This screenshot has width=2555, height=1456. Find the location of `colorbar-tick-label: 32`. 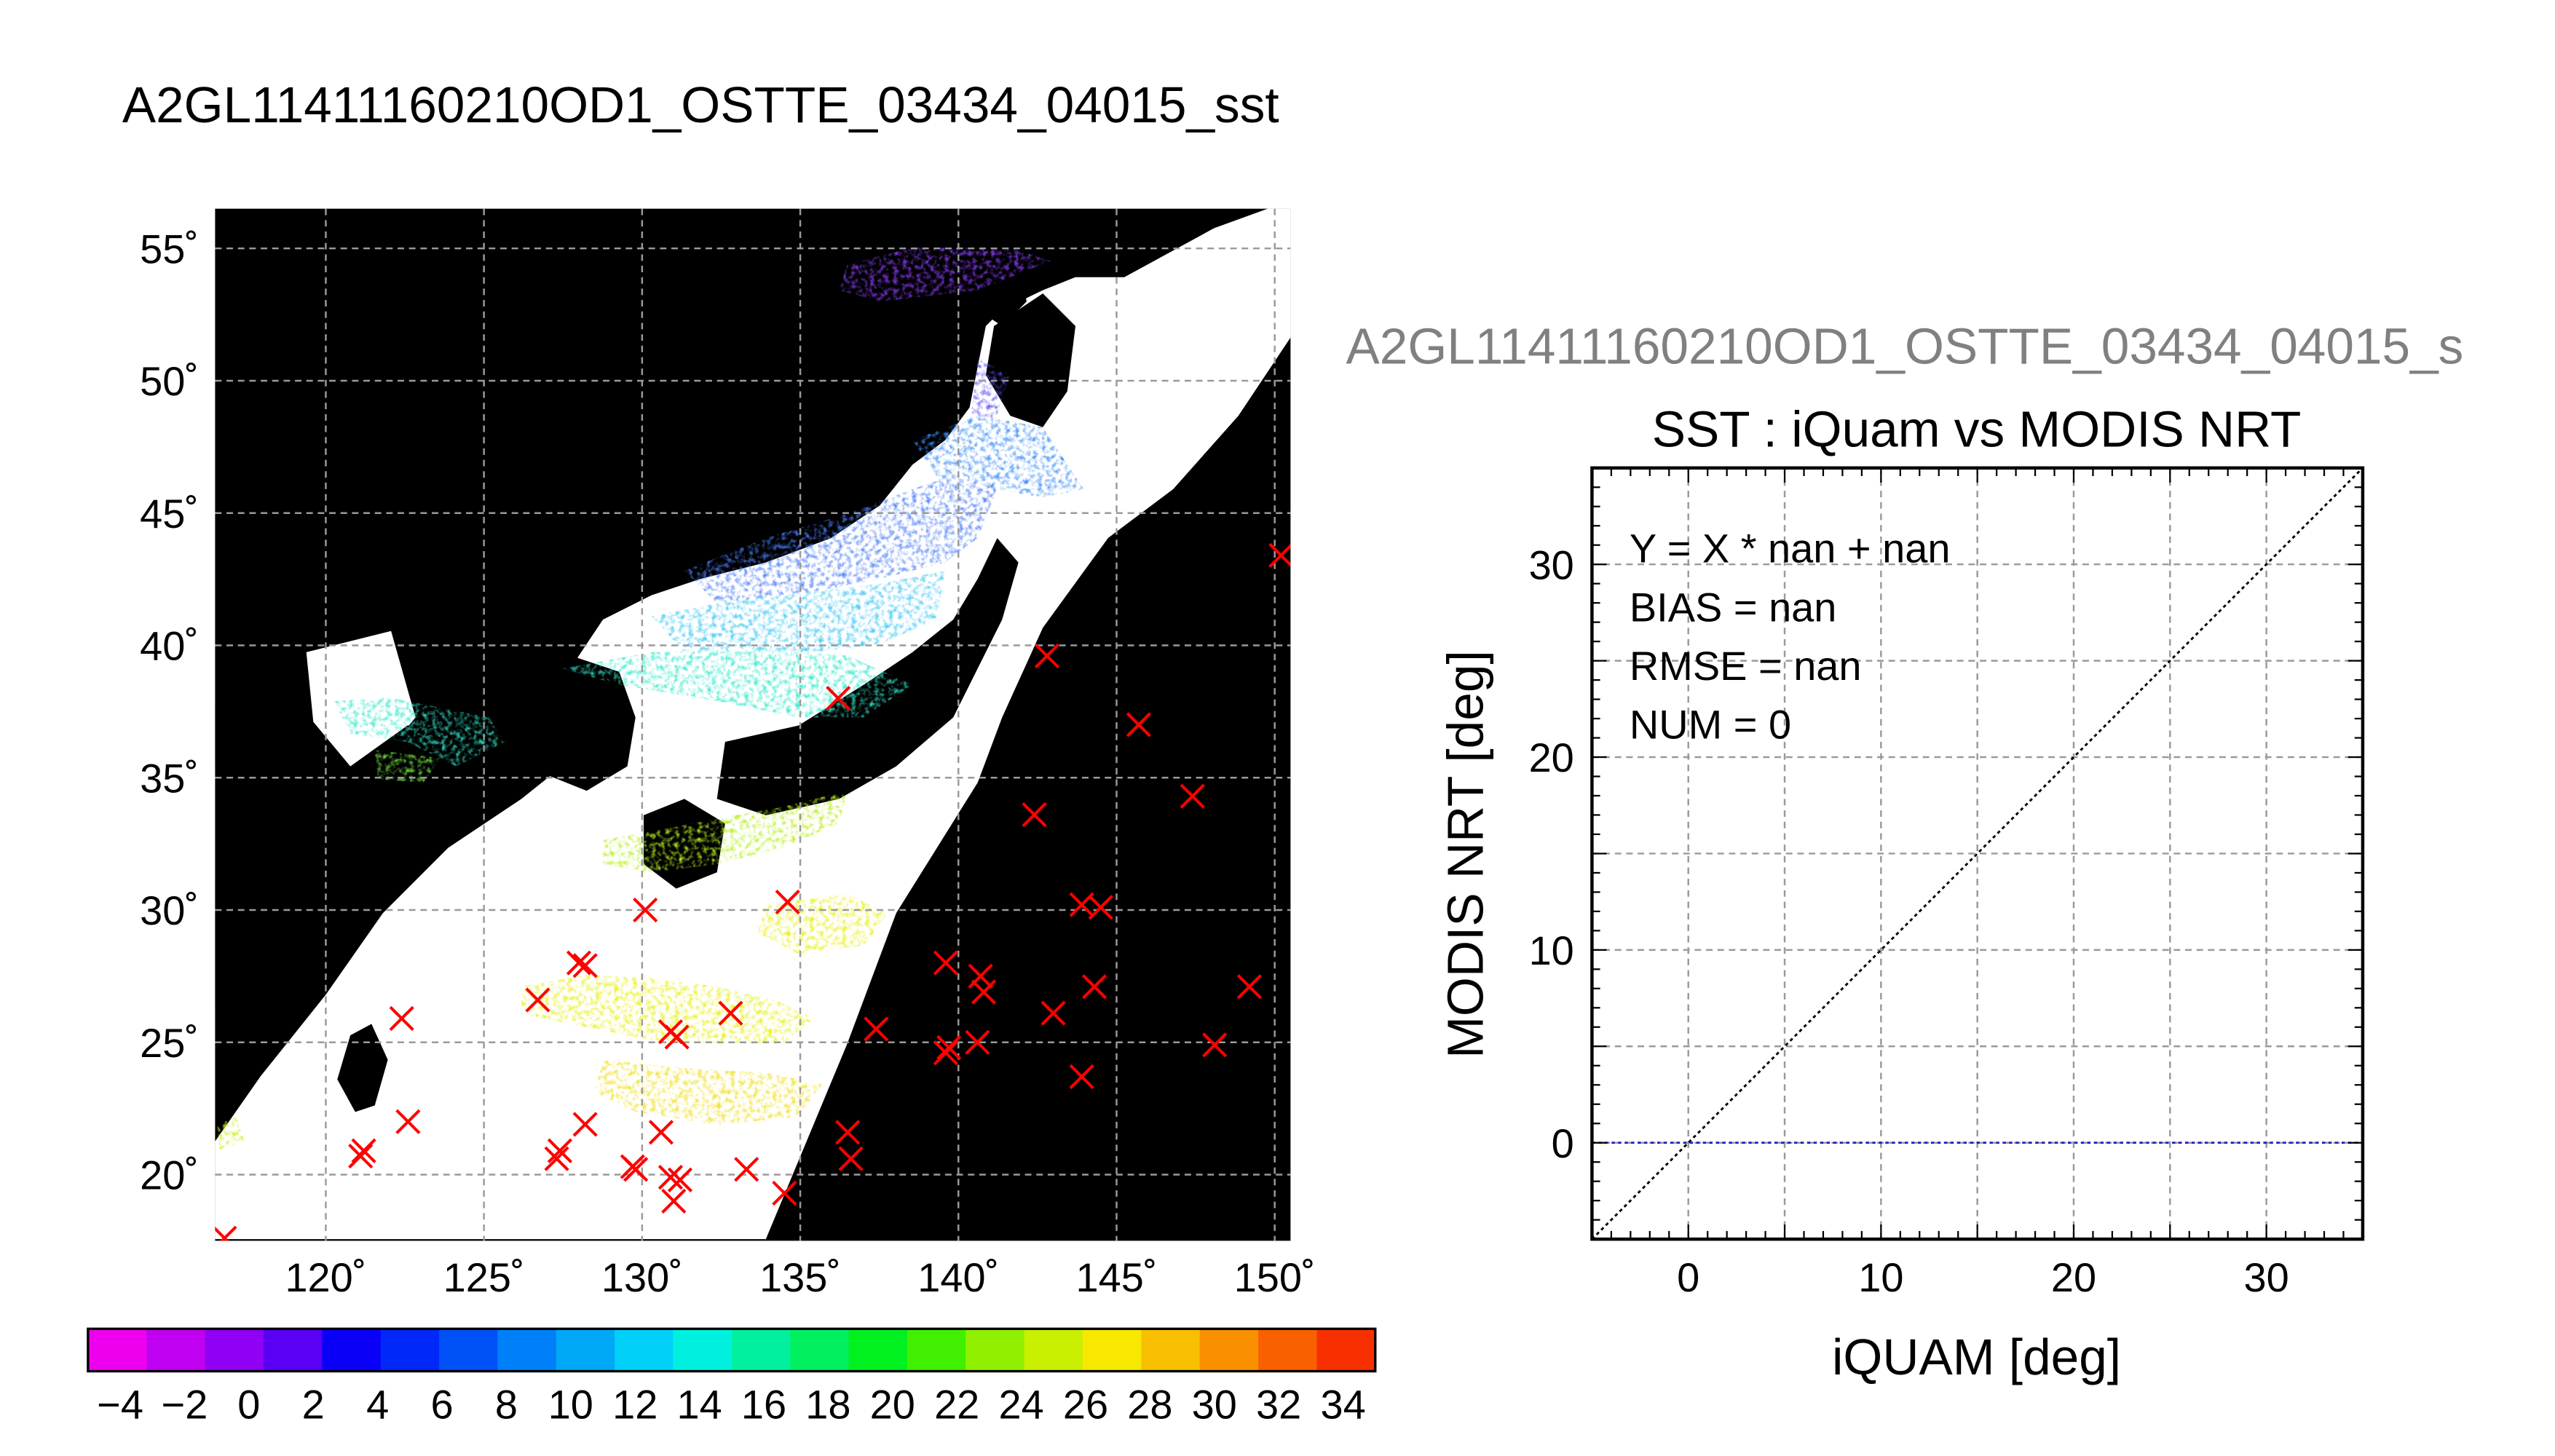

colorbar-tick-label: 32 is located at coordinates (1278, 1404).